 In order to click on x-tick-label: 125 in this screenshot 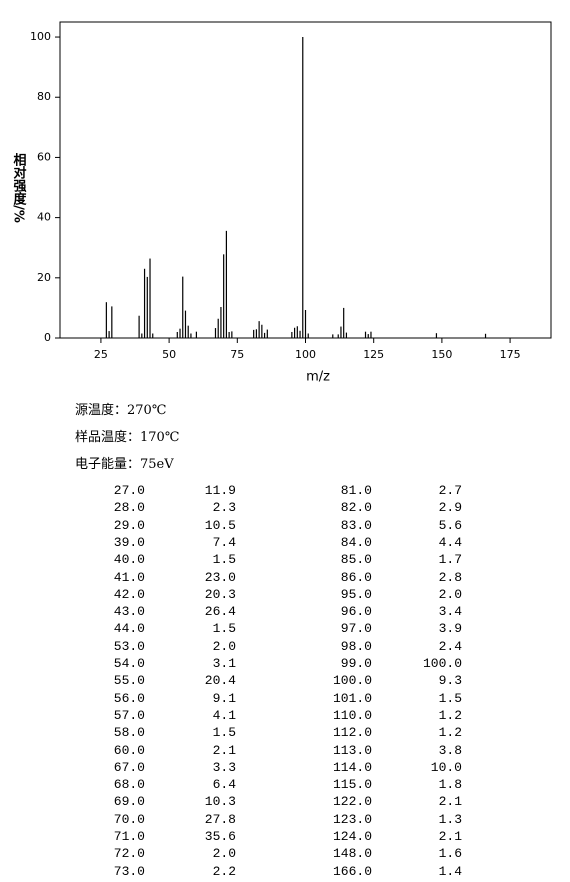, I will do `click(373, 354)`.